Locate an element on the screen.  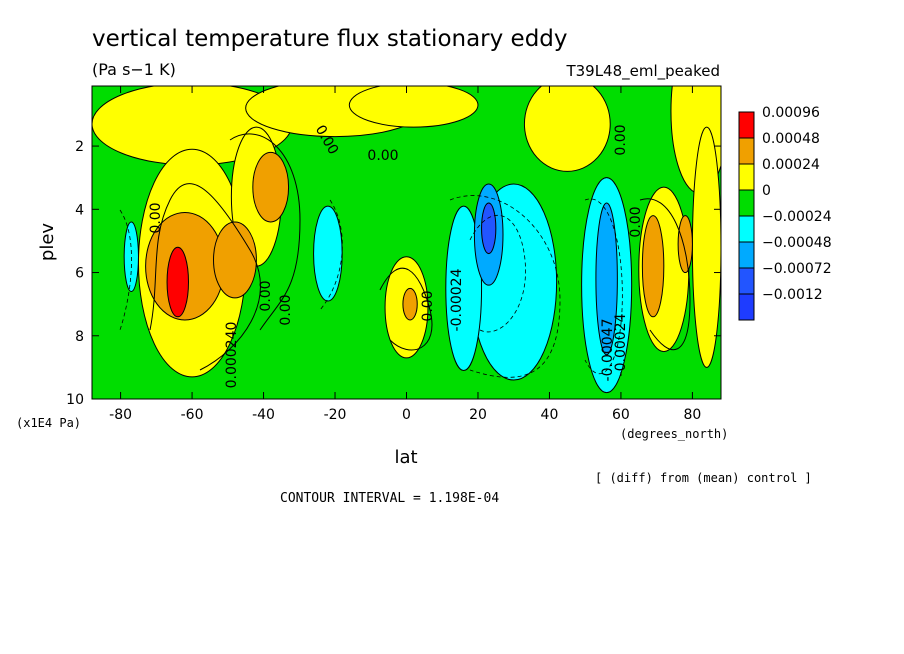
legend-label: −0.00048 is located at coordinates (797, 243).